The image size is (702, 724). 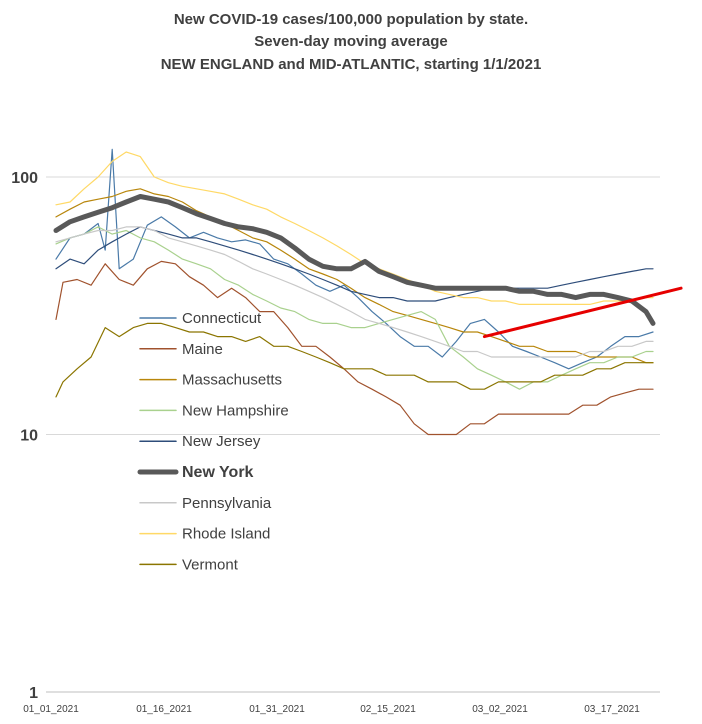 What do you see at coordinates (218, 472) in the screenshot?
I see `legend-label: New York` at bounding box center [218, 472].